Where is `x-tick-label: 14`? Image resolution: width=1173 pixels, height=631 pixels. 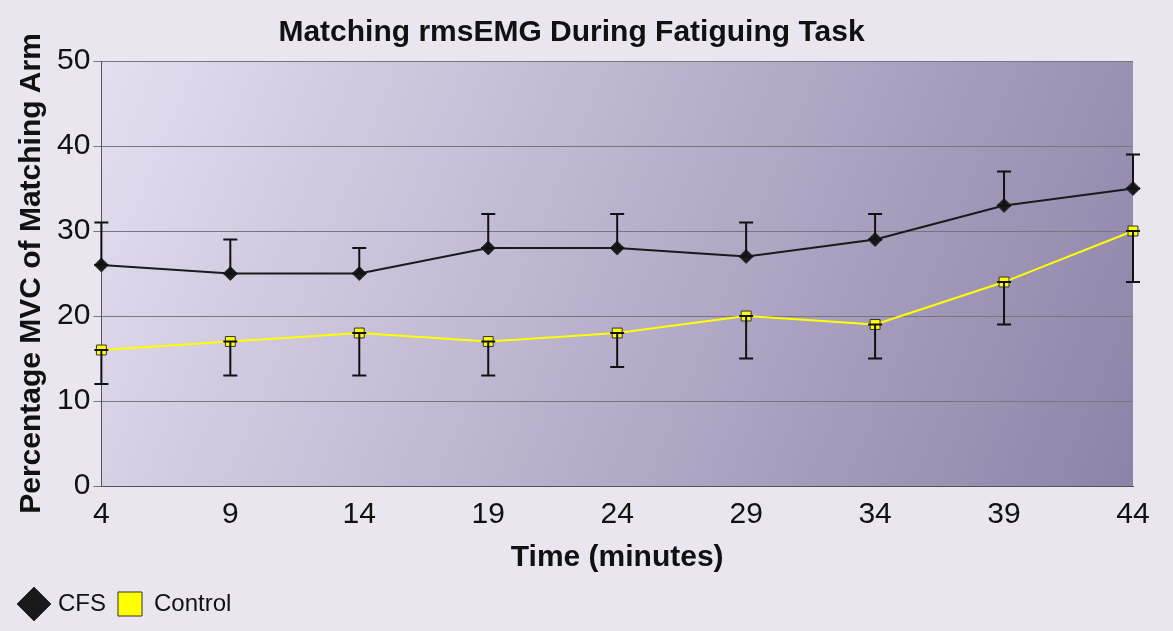 x-tick-label: 14 is located at coordinates (359, 513).